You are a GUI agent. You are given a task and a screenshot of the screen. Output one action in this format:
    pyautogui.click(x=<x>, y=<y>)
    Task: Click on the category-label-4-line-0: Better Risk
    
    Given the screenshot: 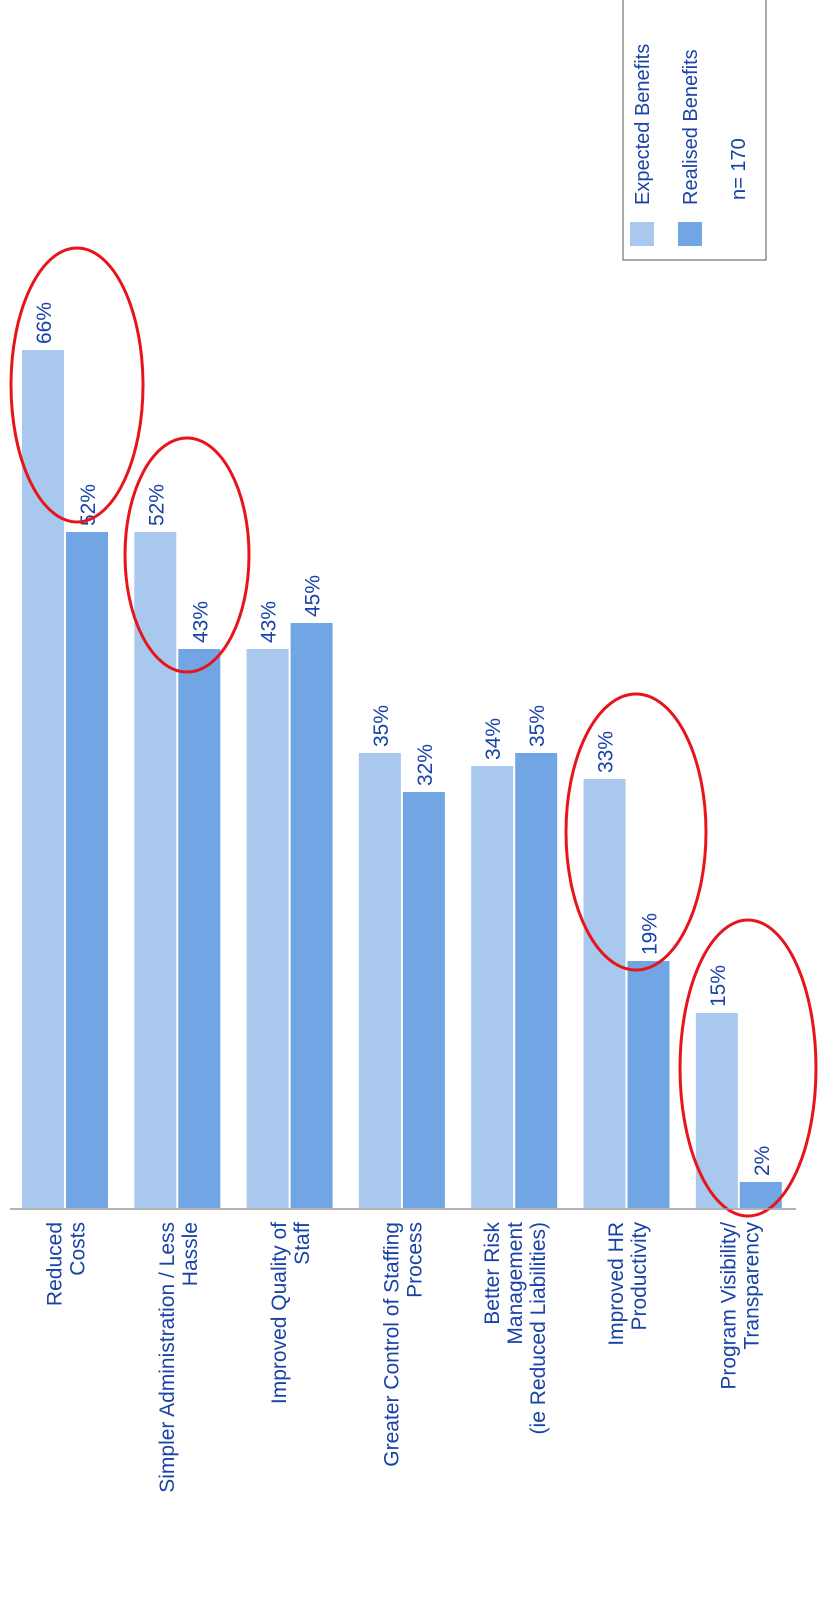 What is the action you would take?
    pyautogui.click(x=492, y=1273)
    